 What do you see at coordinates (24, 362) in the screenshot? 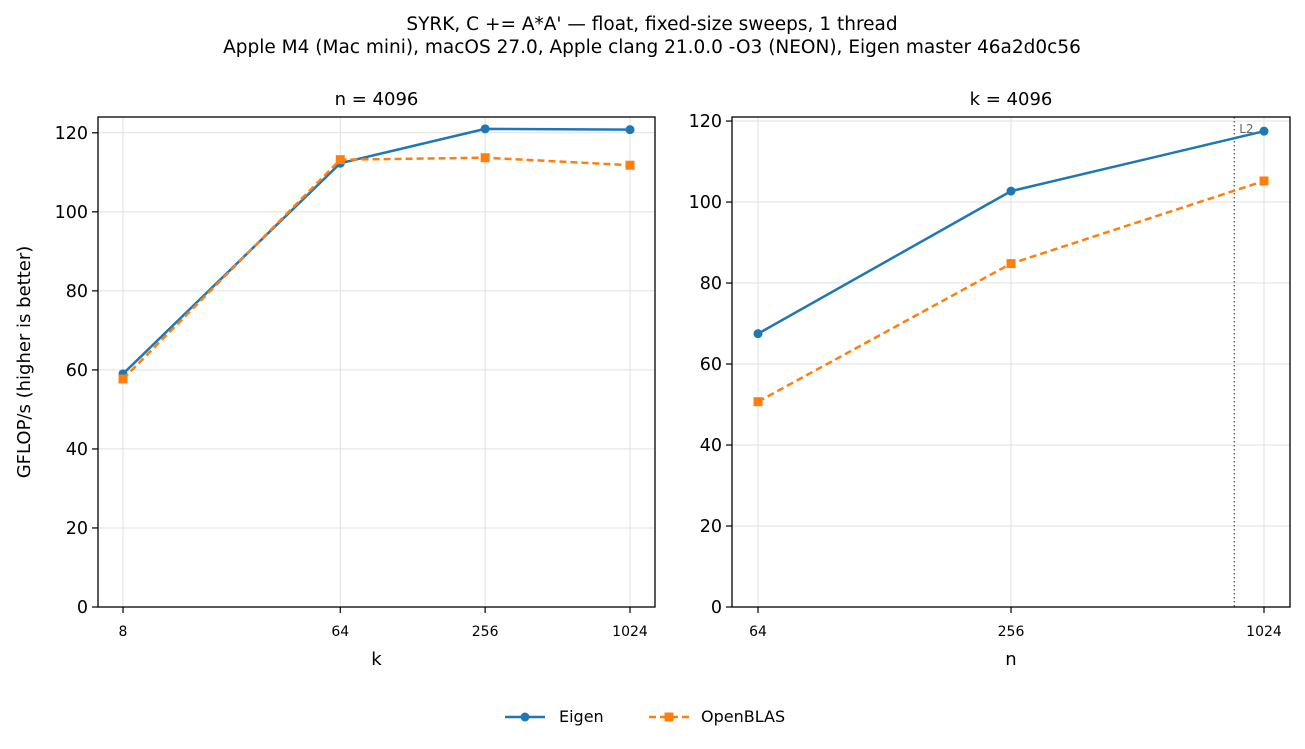
I see `y-axis-label: GFLOP/s (higher is better)` at bounding box center [24, 362].